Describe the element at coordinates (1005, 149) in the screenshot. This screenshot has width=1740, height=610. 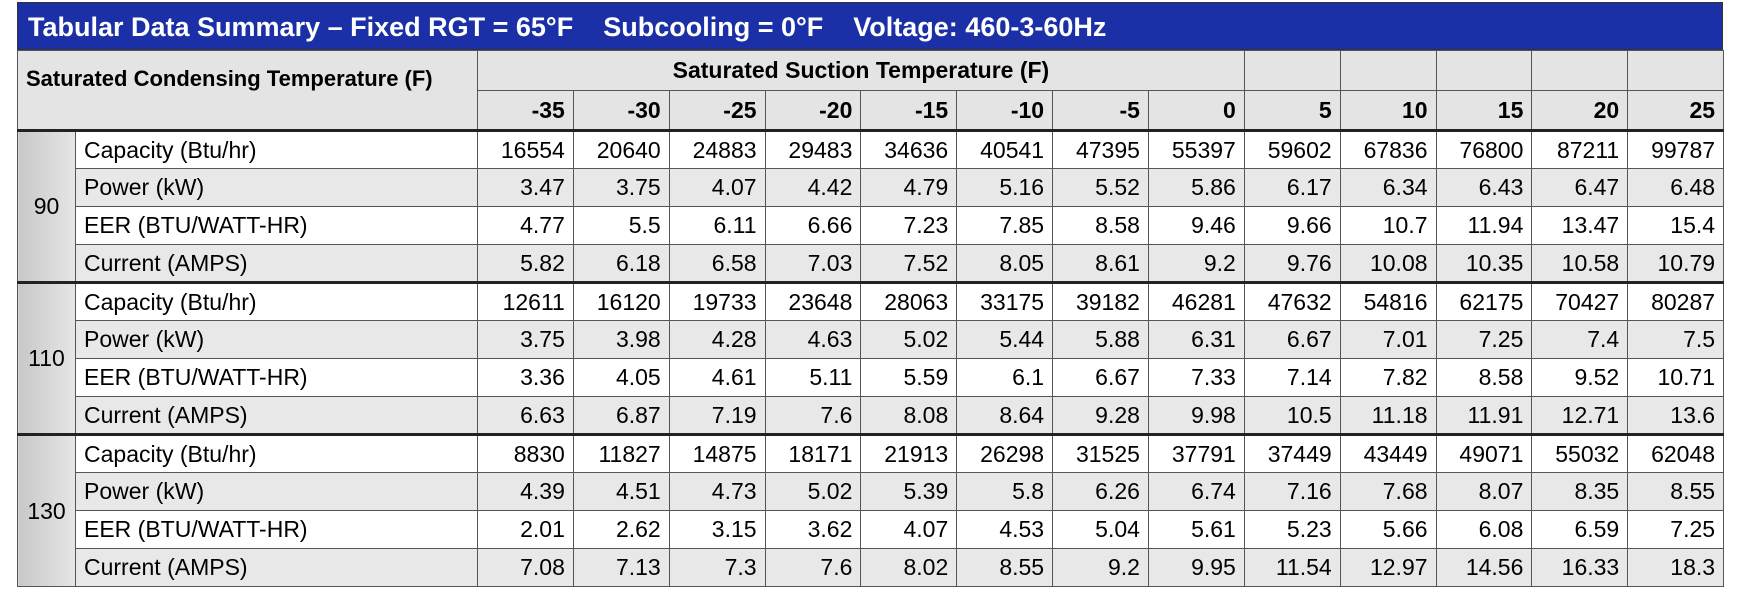
I see `value-cell: 40541` at that location.